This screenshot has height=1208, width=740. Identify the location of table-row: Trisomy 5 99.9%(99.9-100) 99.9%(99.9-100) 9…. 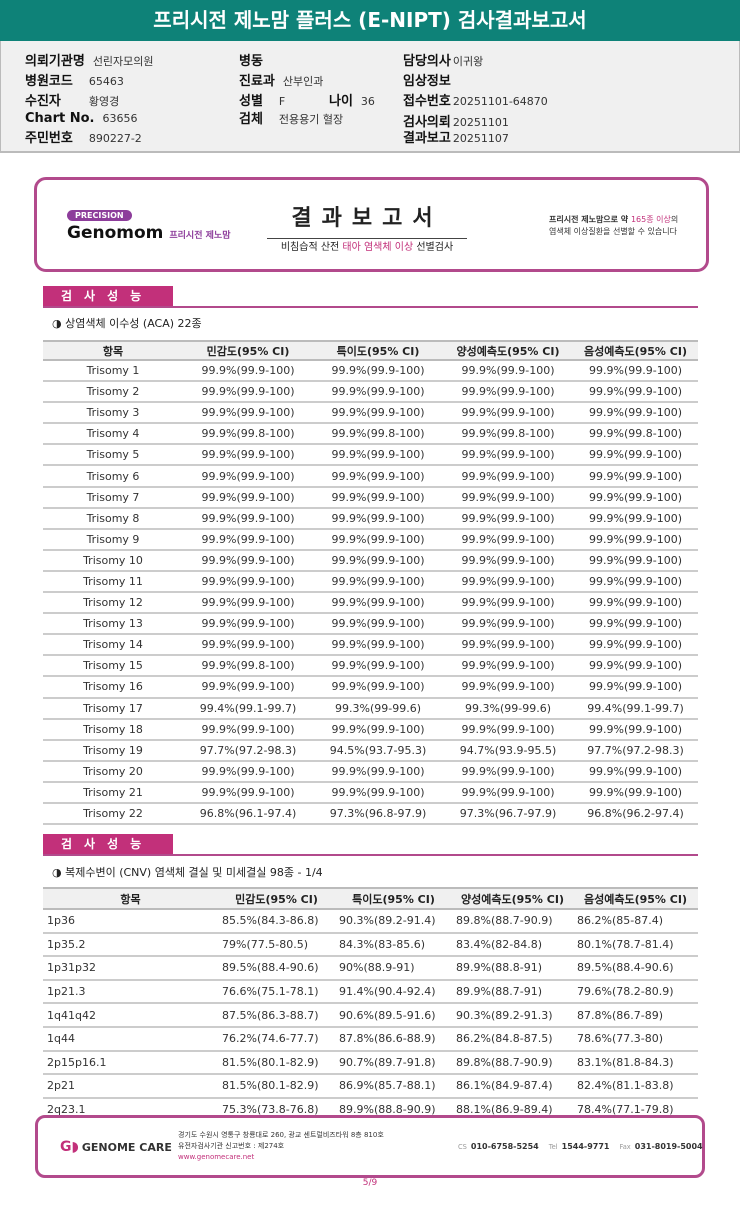
(370, 455).